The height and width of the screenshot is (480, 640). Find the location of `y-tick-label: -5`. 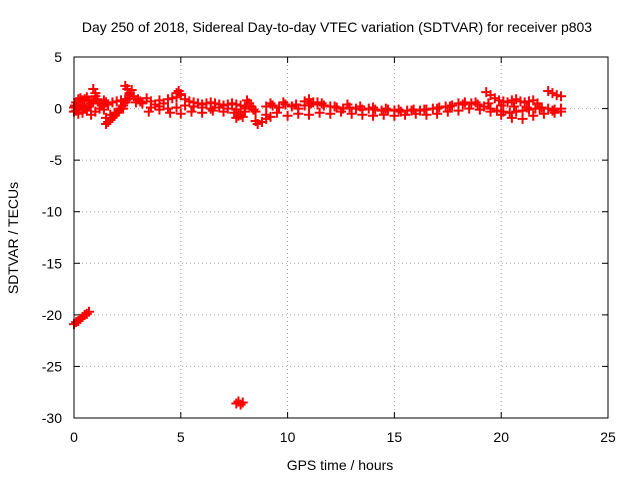

y-tick-label: -5 is located at coordinates (56, 160).